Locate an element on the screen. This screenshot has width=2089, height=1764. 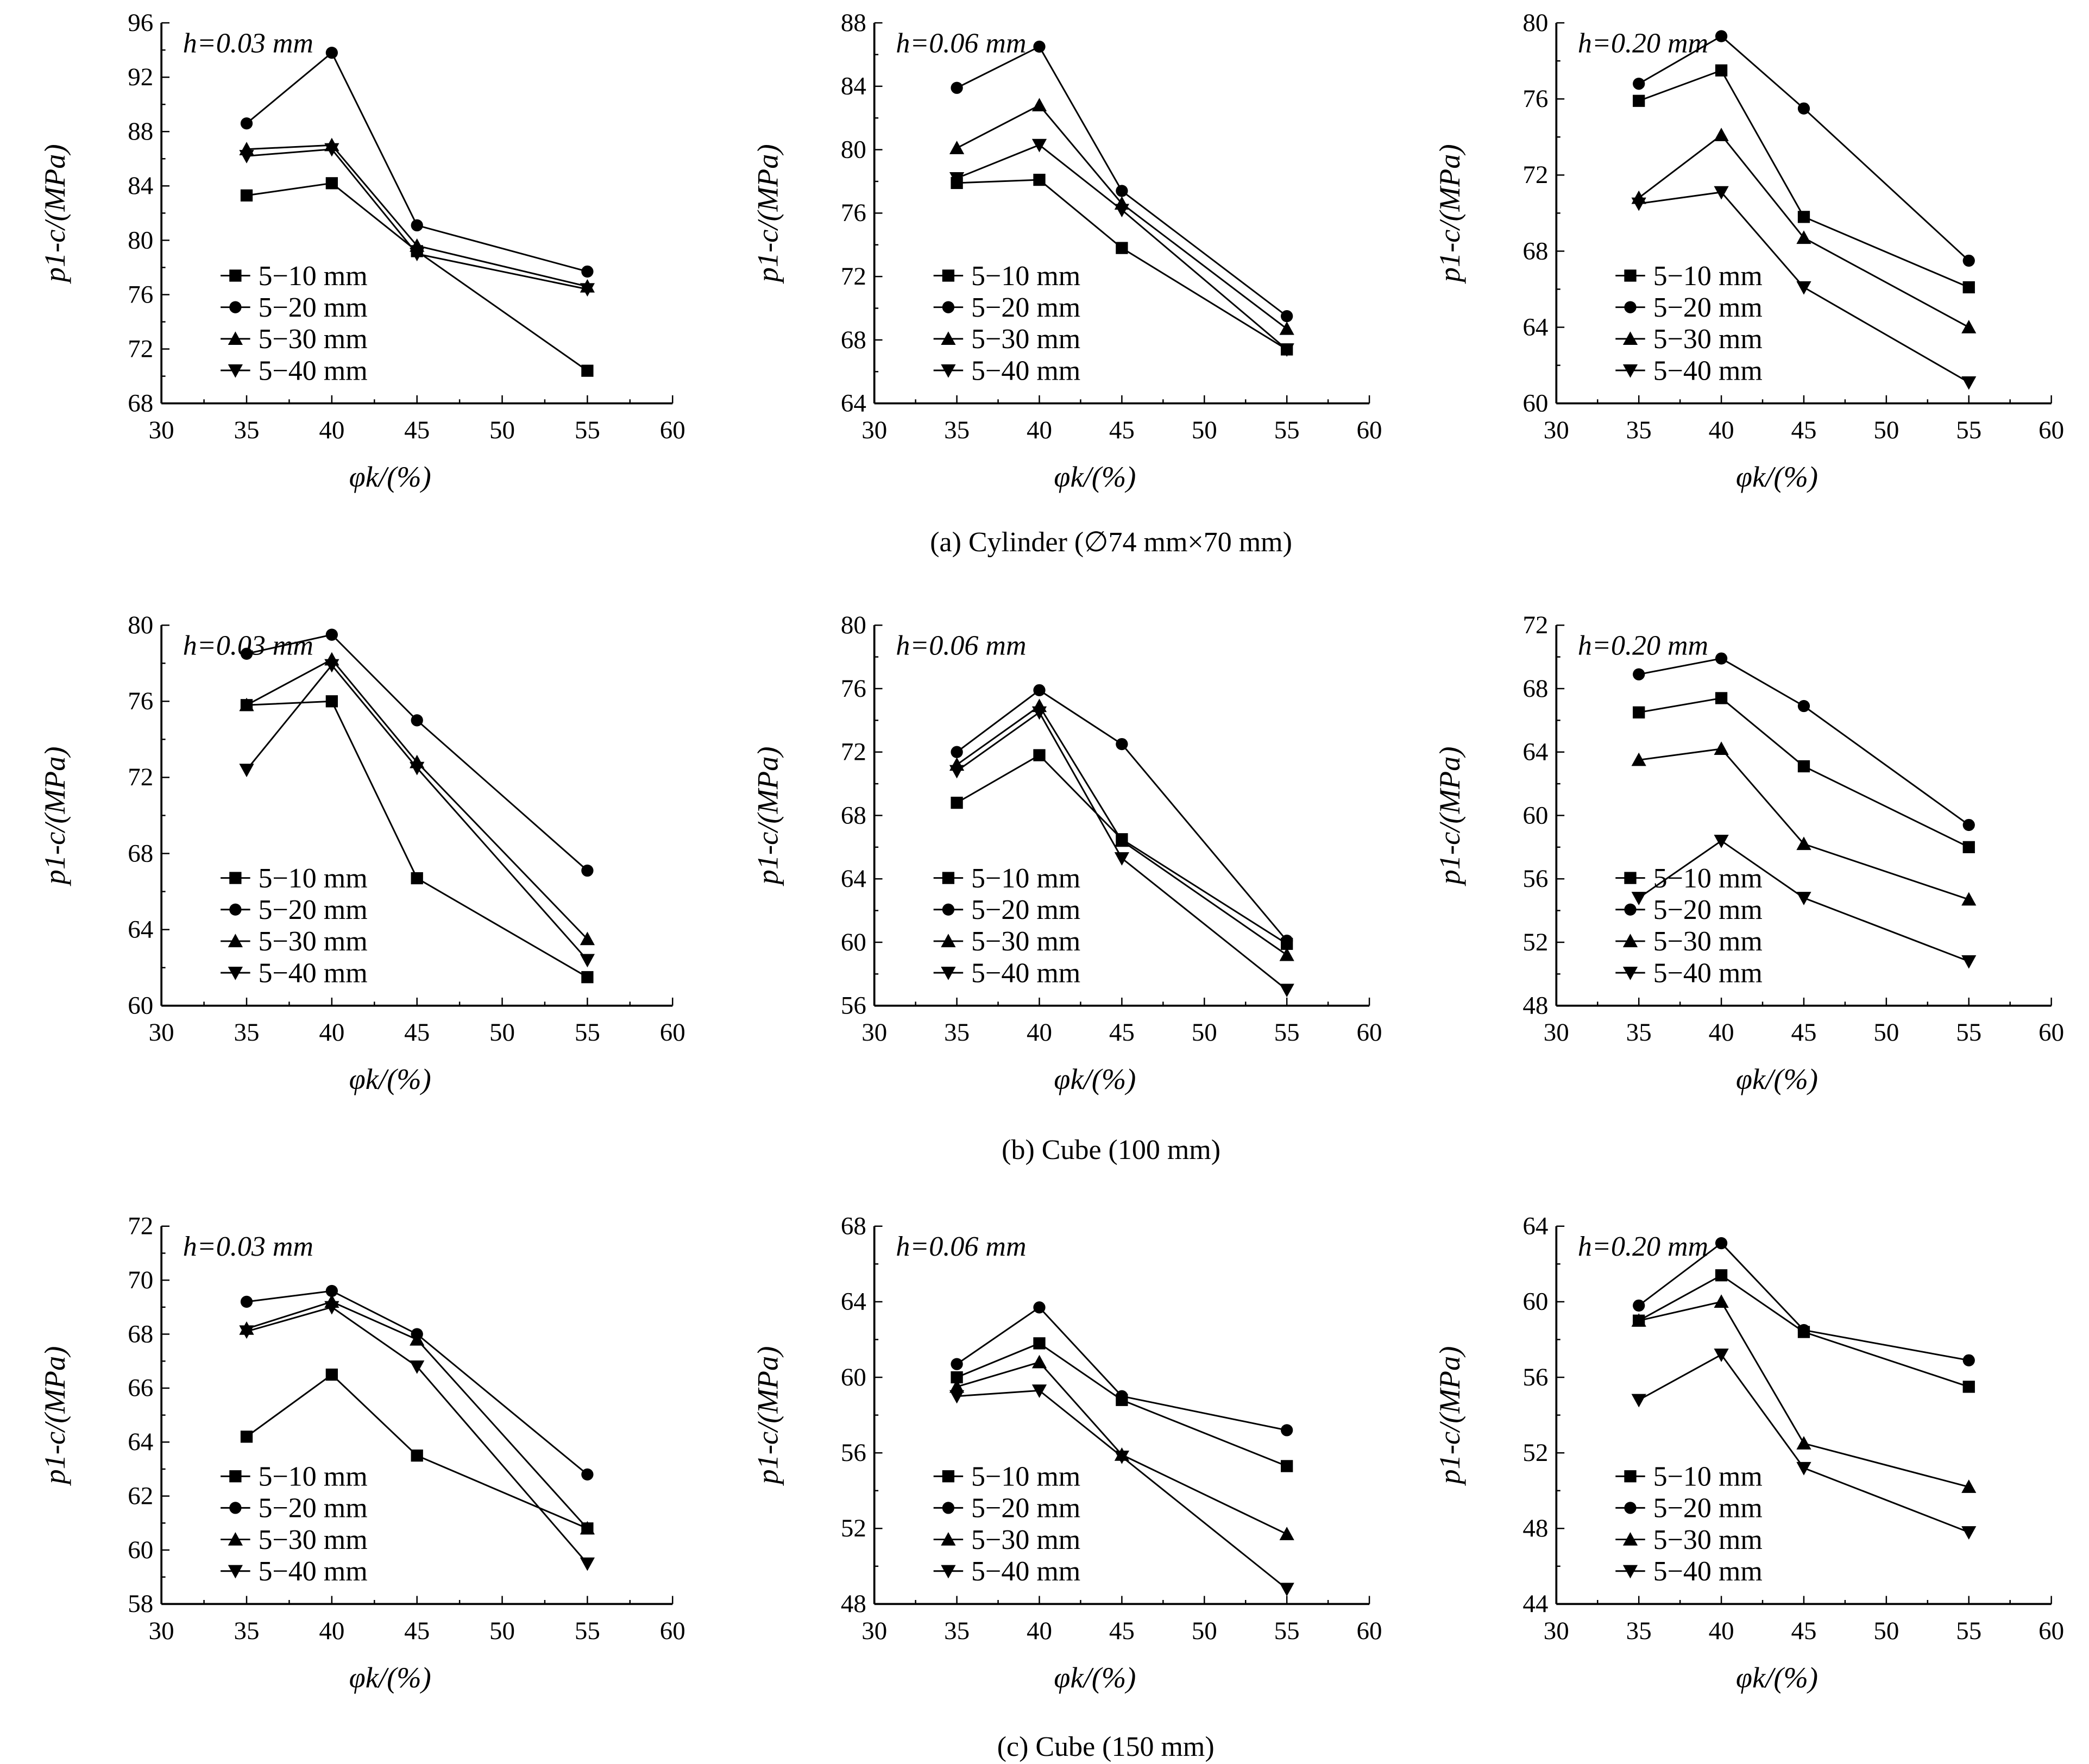
y-tick-label: 92 is located at coordinates (140, 77).